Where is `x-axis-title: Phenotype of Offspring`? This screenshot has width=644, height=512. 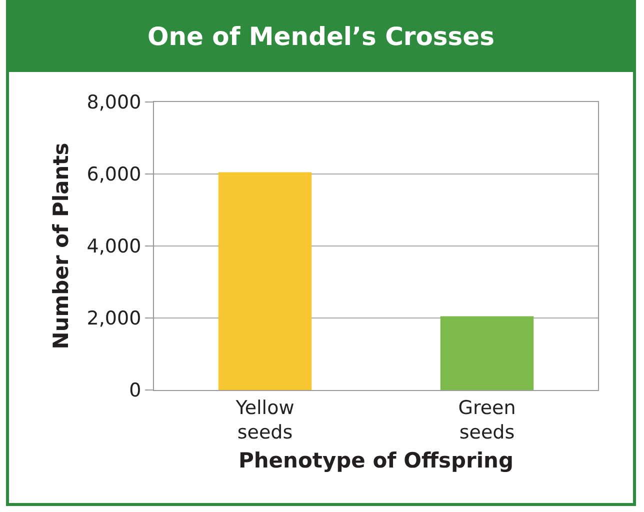 x-axis-title: Phenotype of Offspring is located at coordinates (376, 460).